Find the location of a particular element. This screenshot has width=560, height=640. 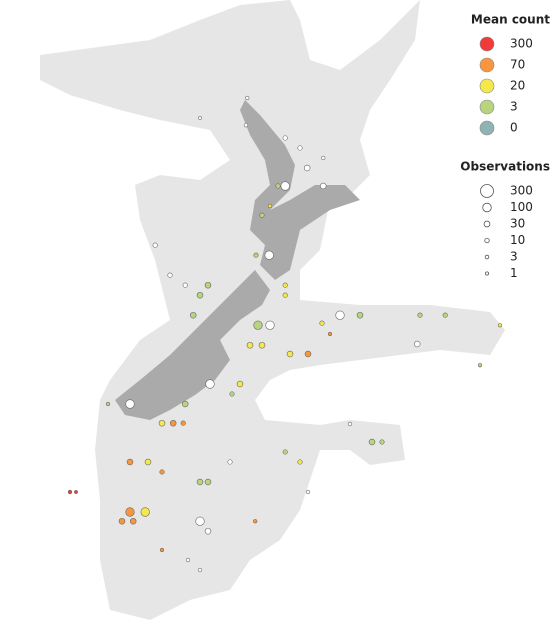

north-island is located at coordinates (300, 190).